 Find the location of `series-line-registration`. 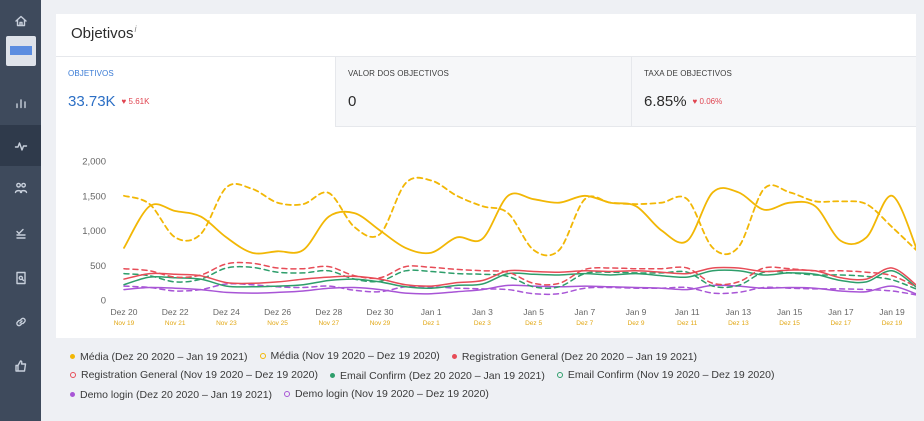

series-line-registration is located at coordinates (519, 276).